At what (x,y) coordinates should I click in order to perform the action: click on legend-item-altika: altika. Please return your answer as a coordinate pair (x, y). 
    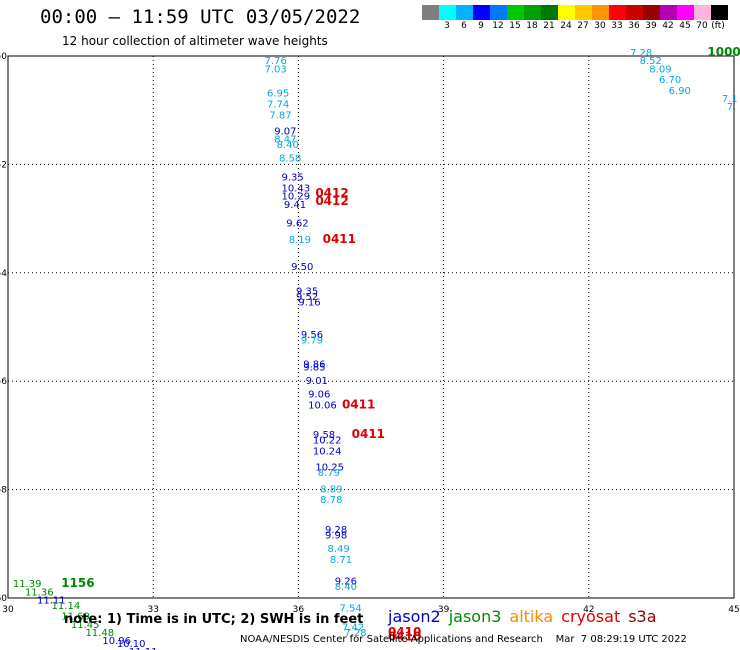
    Looking at the image, I should click on (531, 616).